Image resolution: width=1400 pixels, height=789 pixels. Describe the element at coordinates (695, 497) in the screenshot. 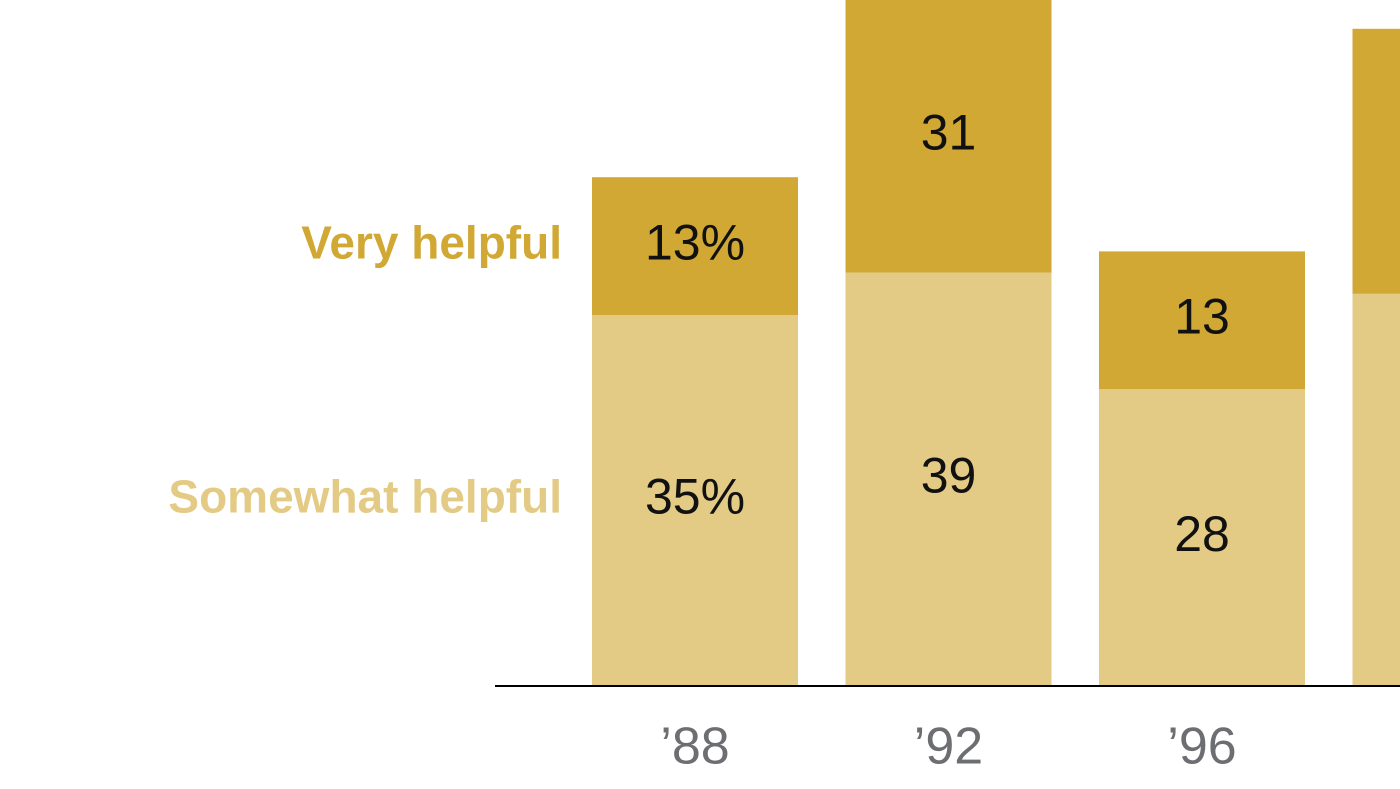

I see `data-label: 35%` at that location.